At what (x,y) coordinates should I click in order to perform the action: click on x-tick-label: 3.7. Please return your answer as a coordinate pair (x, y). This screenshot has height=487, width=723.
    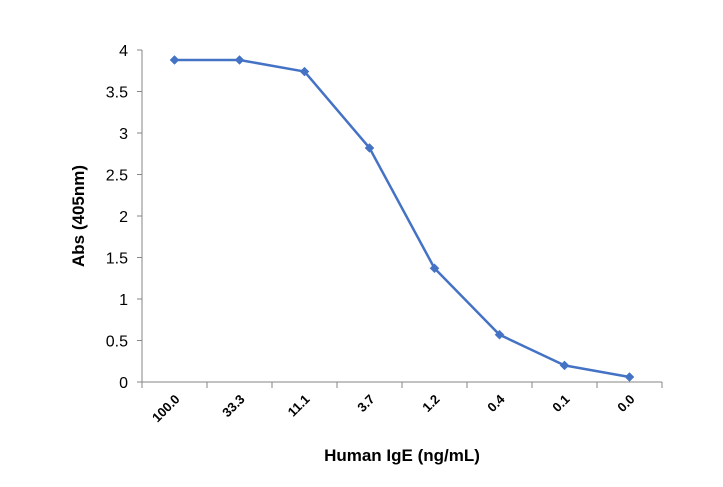
    Looking at the image, I should click on (365, 403).